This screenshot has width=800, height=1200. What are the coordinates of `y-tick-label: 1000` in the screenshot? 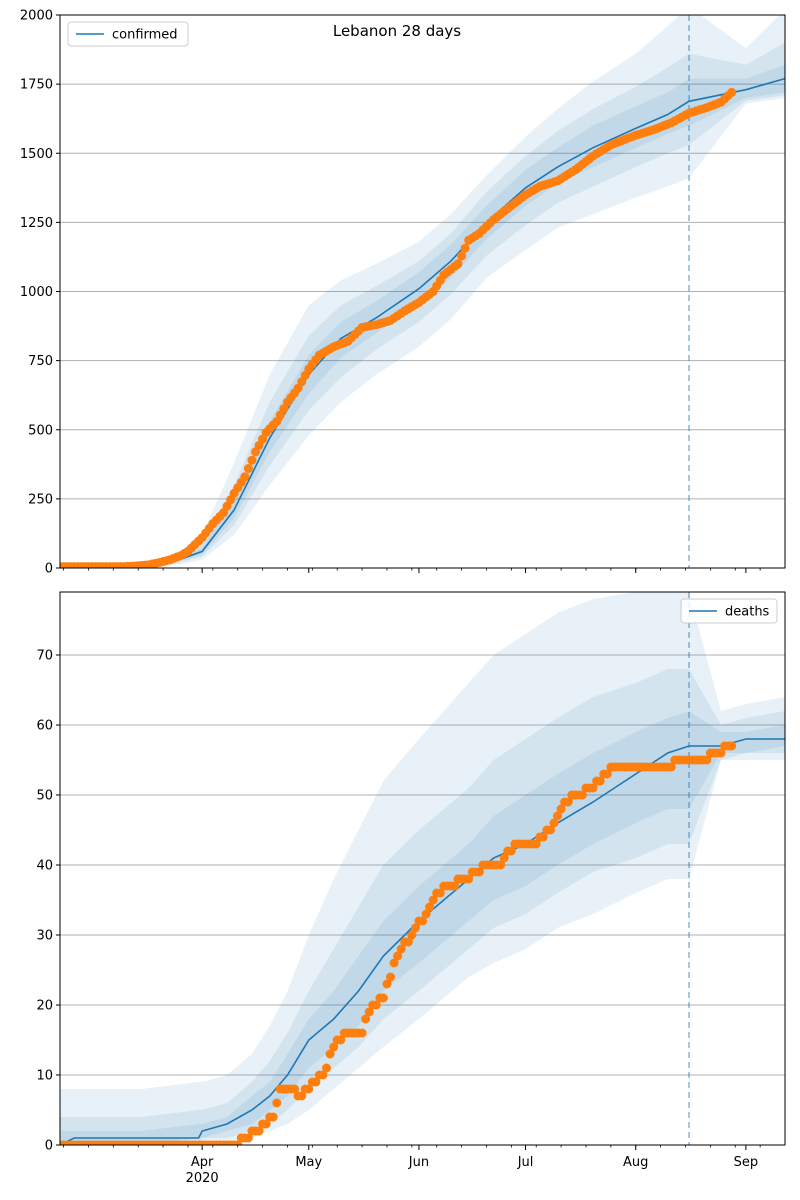 It's located at (36, 292).